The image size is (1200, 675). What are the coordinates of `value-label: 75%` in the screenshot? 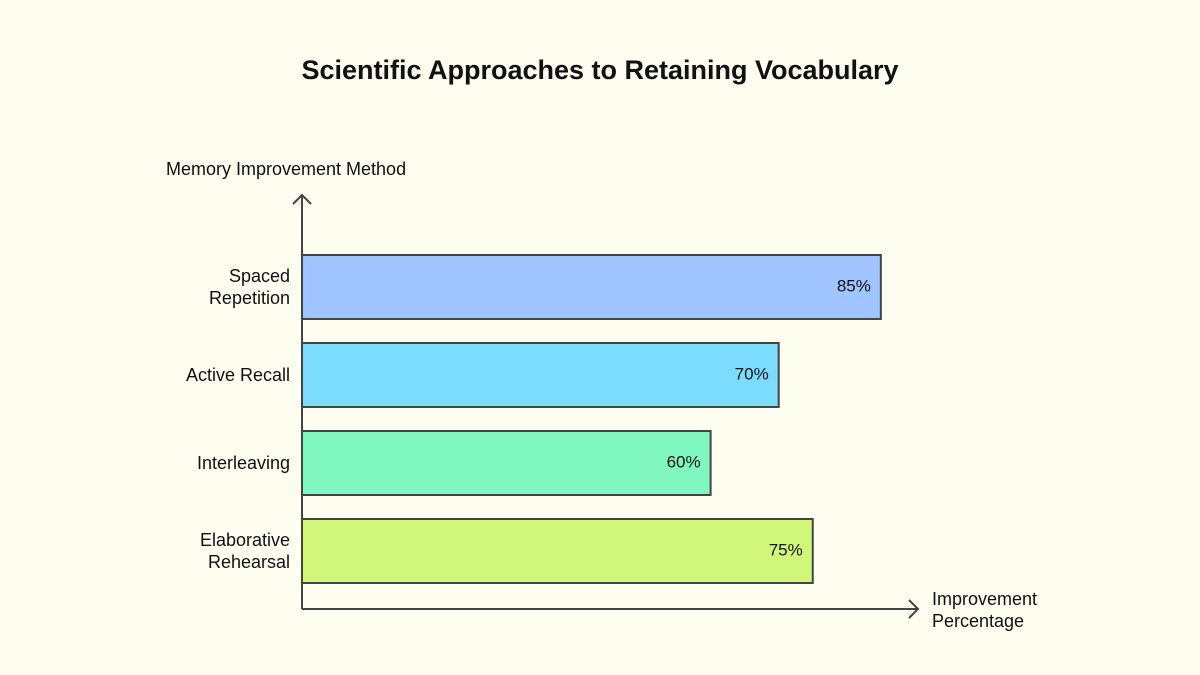 It's located at (786, 549).